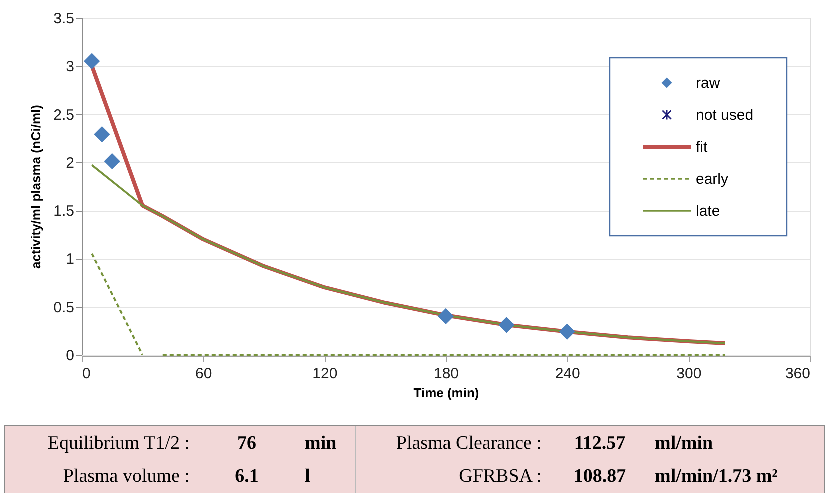 Image resolution: width=825 pixels, height=493 pixels. Describe the element at coordinates (708, 83) in the screenshot. I see `legend-label: raw` at that location.